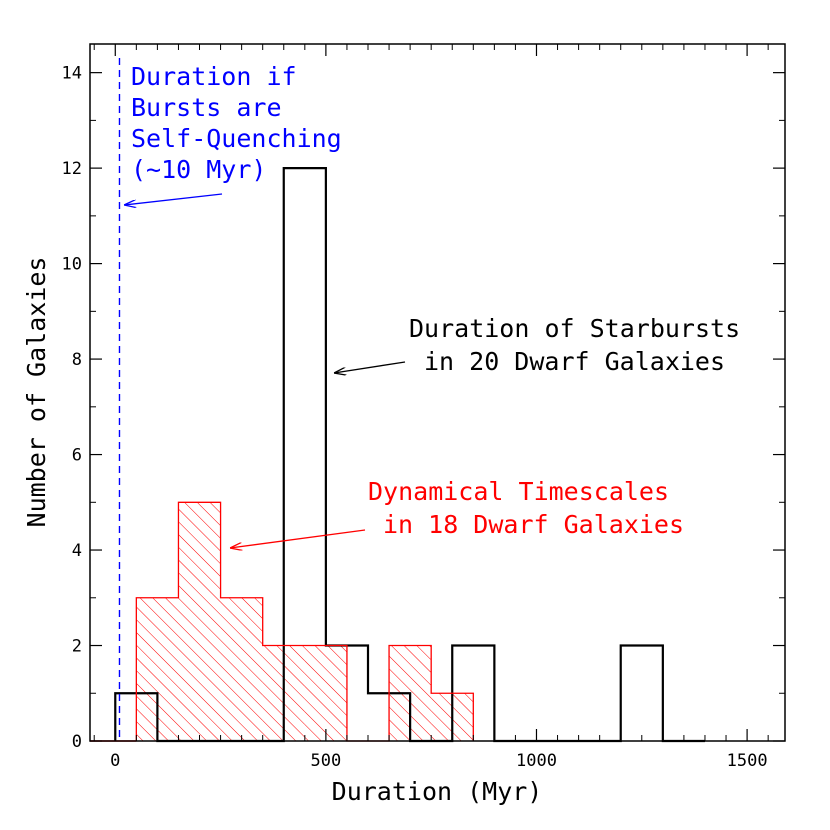  I want to click on y-tick-label: 4, so click(77, 551).